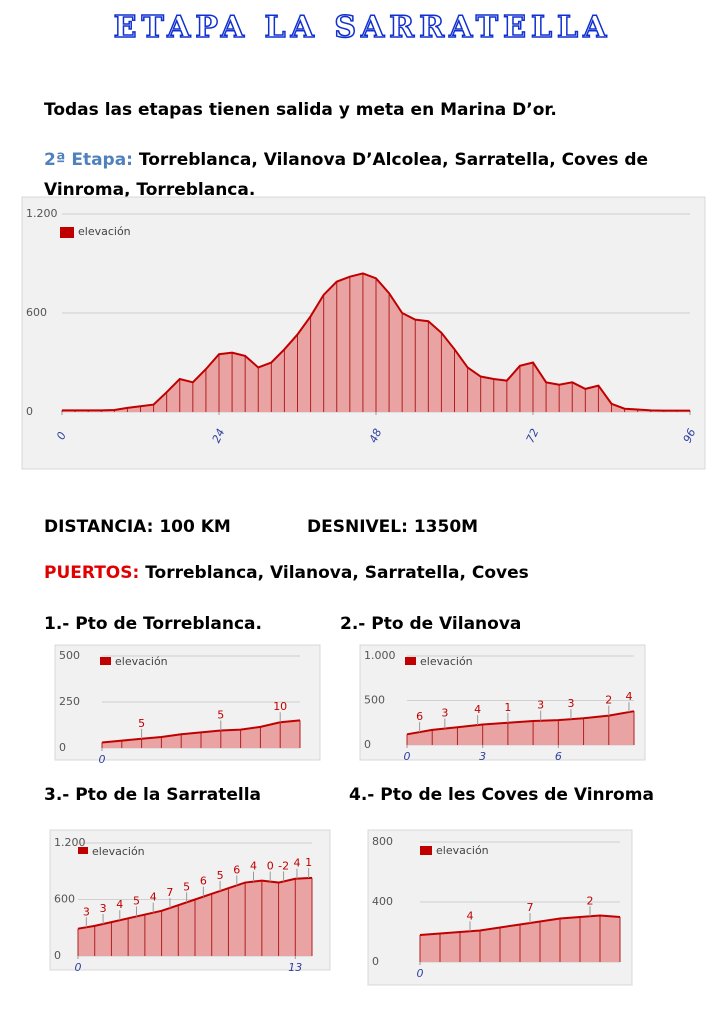 The image size is (725, 1024). I want to click on chart-heading: 2.- Pto de Vilanova, so click(431, 624).